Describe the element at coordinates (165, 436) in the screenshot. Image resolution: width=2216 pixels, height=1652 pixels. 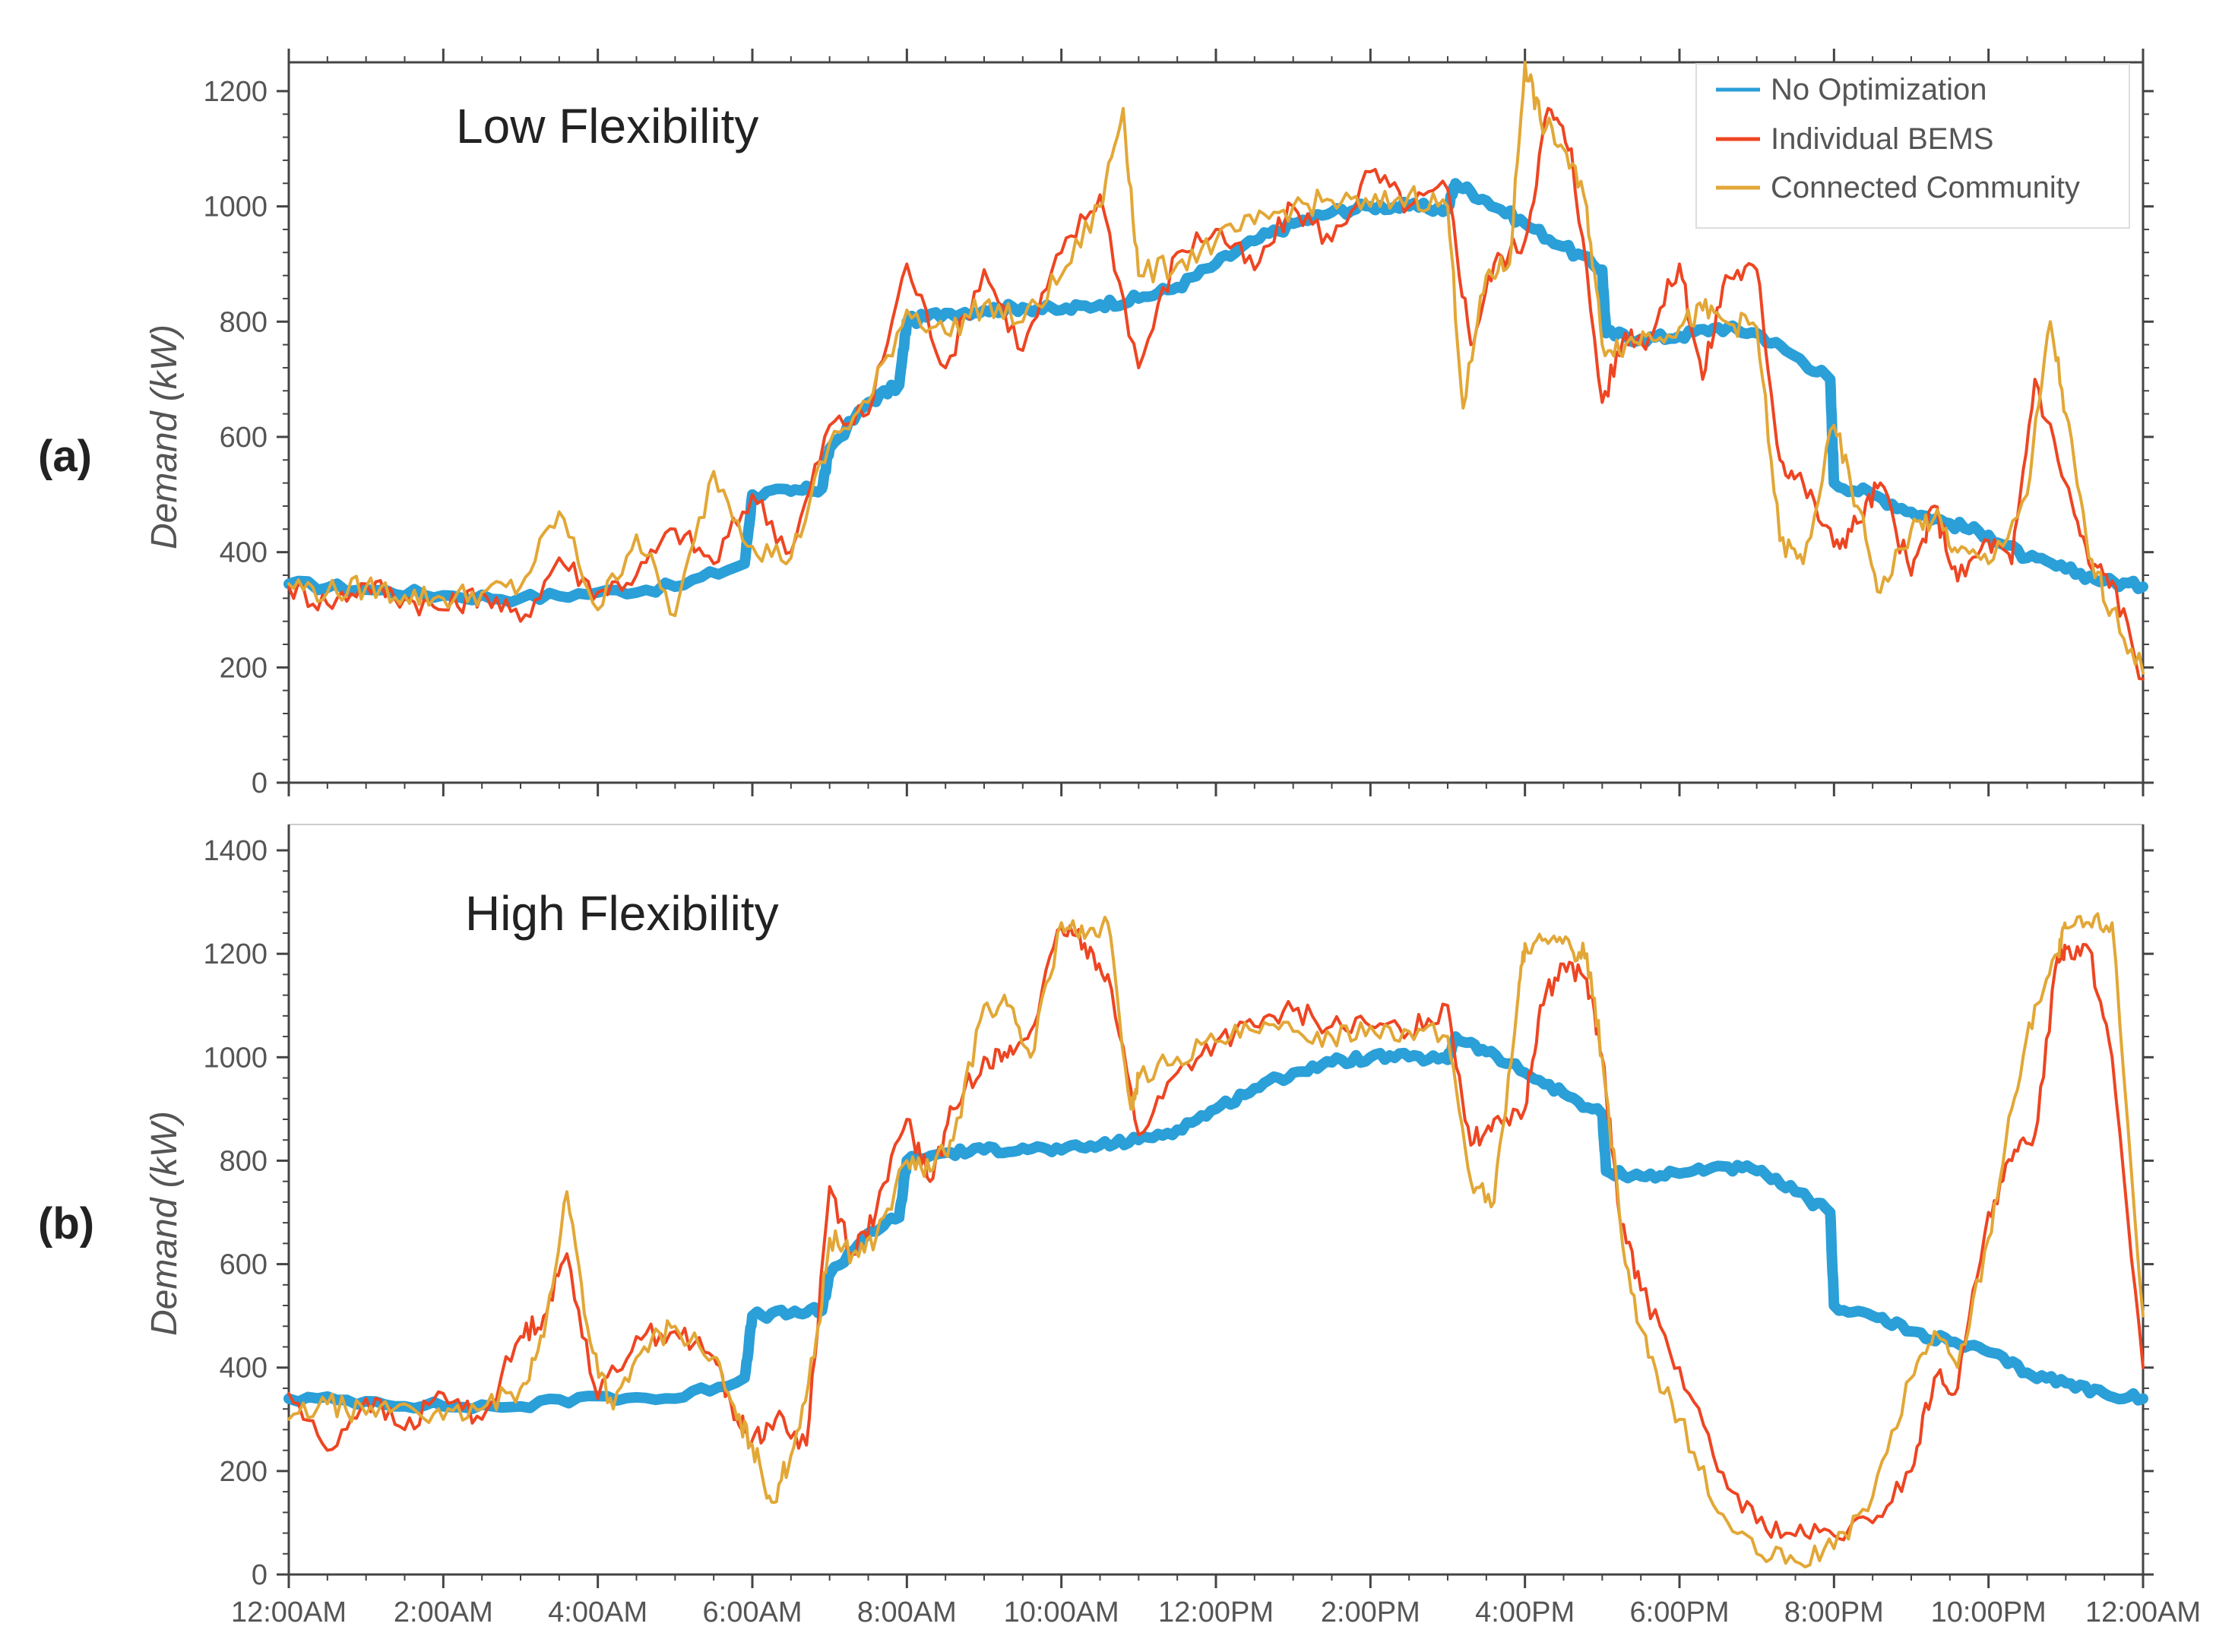
I see `panel-a-ylabel: Demand (kW)` at that location.